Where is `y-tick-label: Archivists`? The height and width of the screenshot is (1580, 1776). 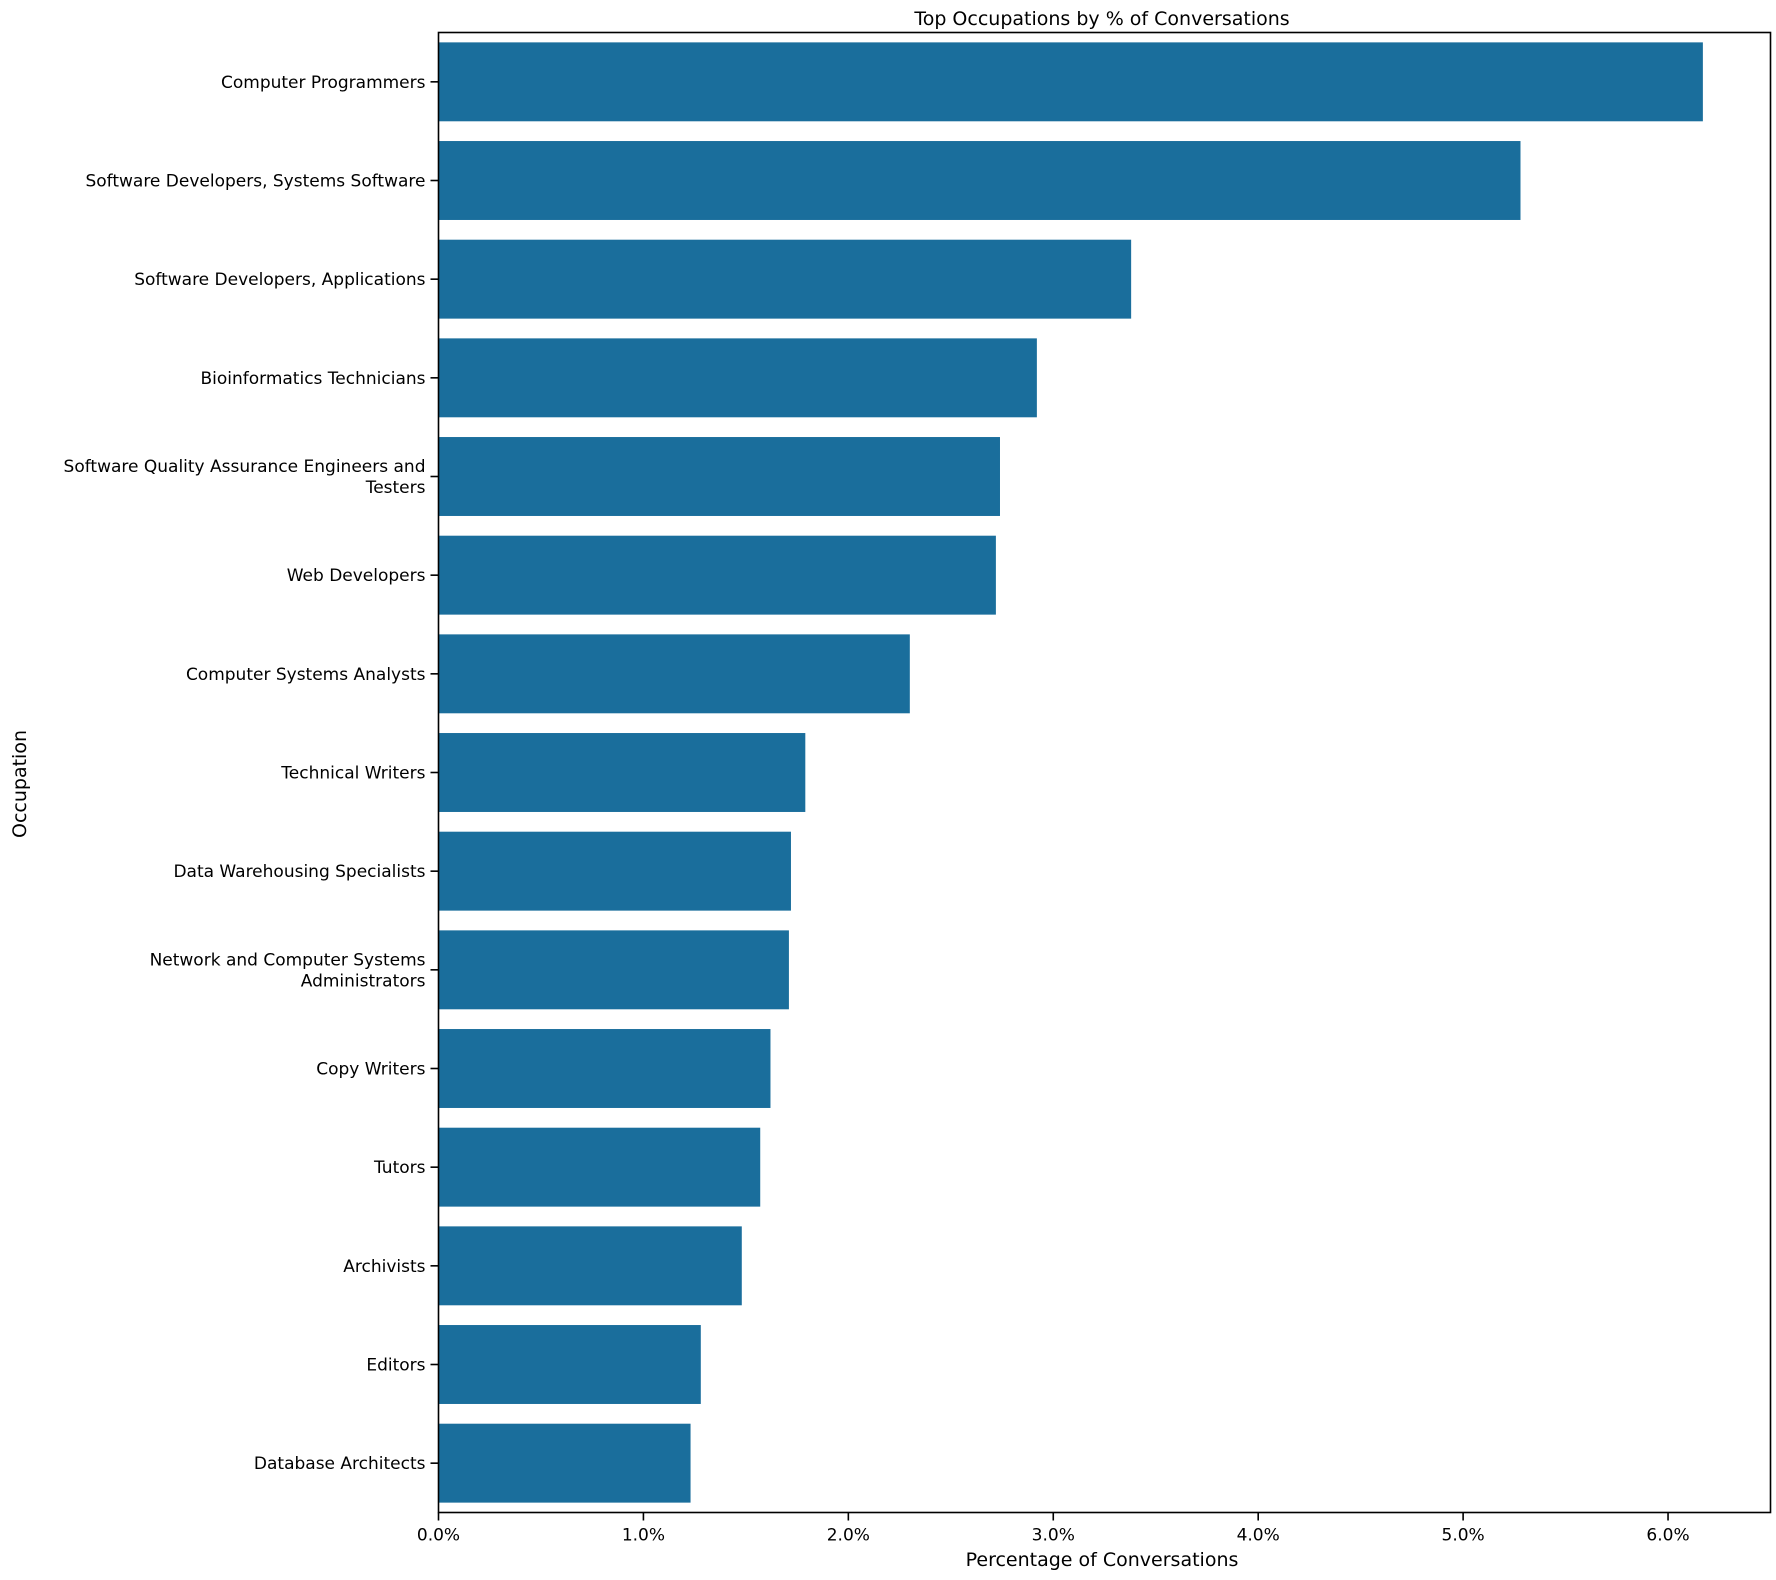 y-tick-label: Archivists is located at coordinates (384, 1267).